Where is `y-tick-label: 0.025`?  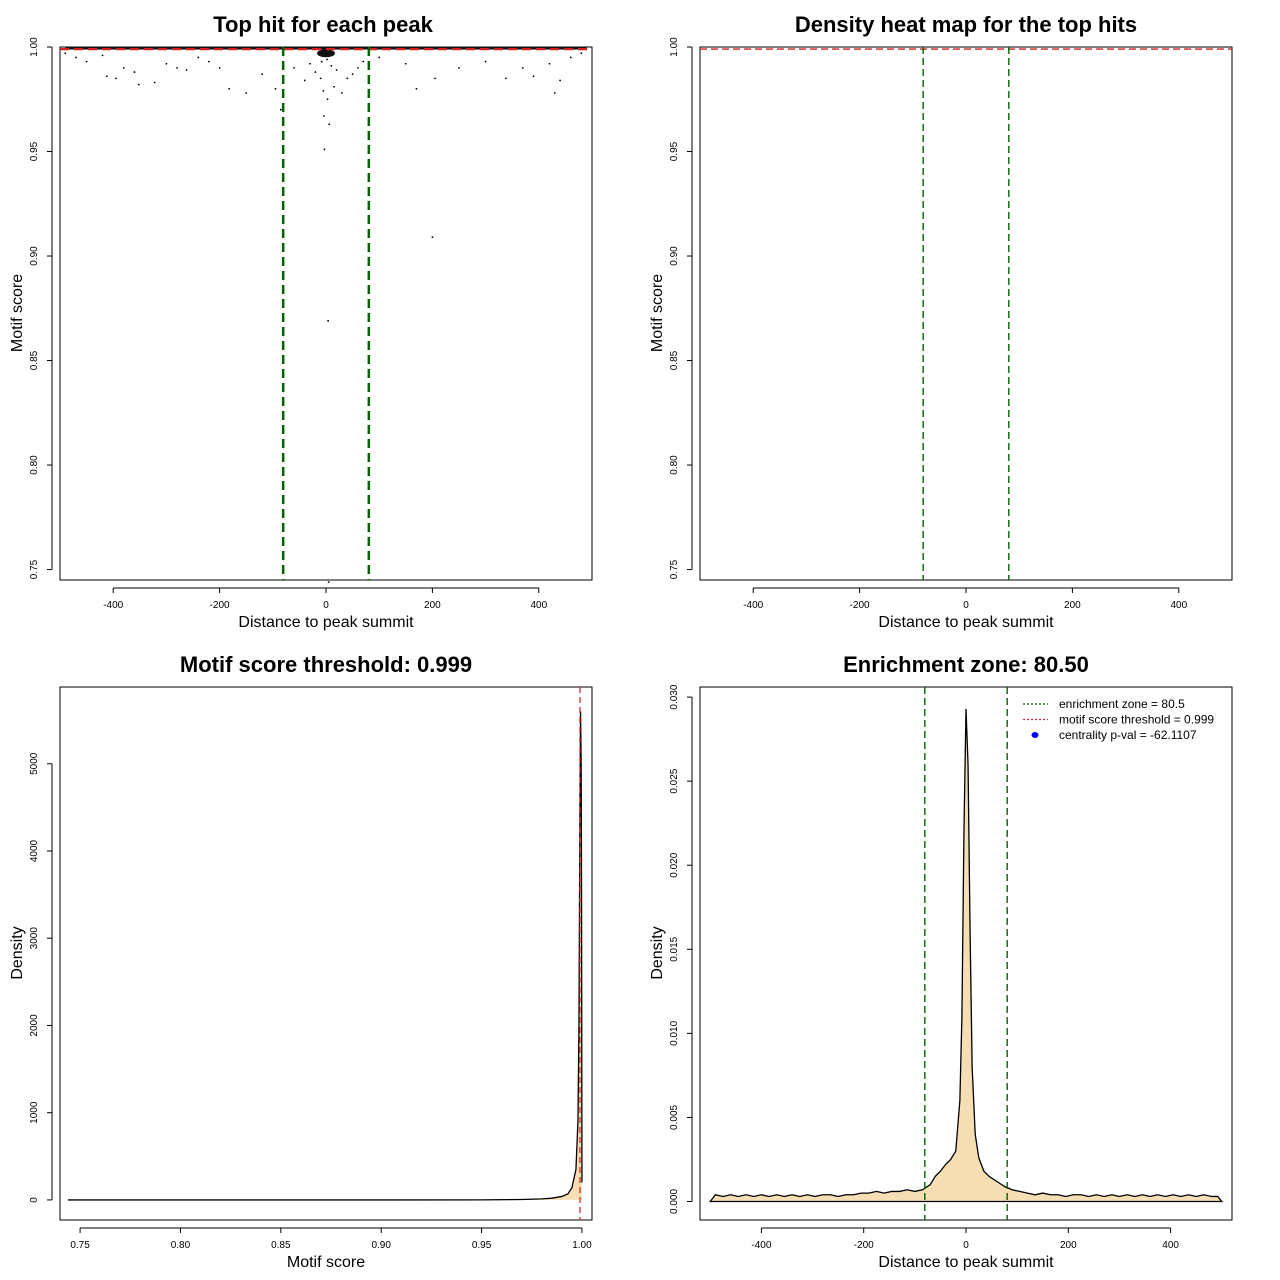
y-tick-label: 0.025 is located at coordinates (674, 780).